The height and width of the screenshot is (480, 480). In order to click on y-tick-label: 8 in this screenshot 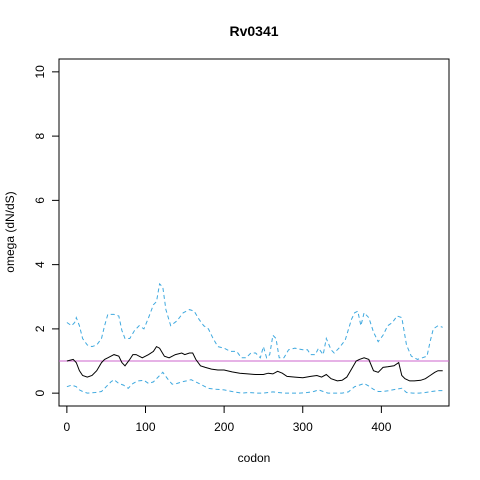, I will do `click(40, 135)`.